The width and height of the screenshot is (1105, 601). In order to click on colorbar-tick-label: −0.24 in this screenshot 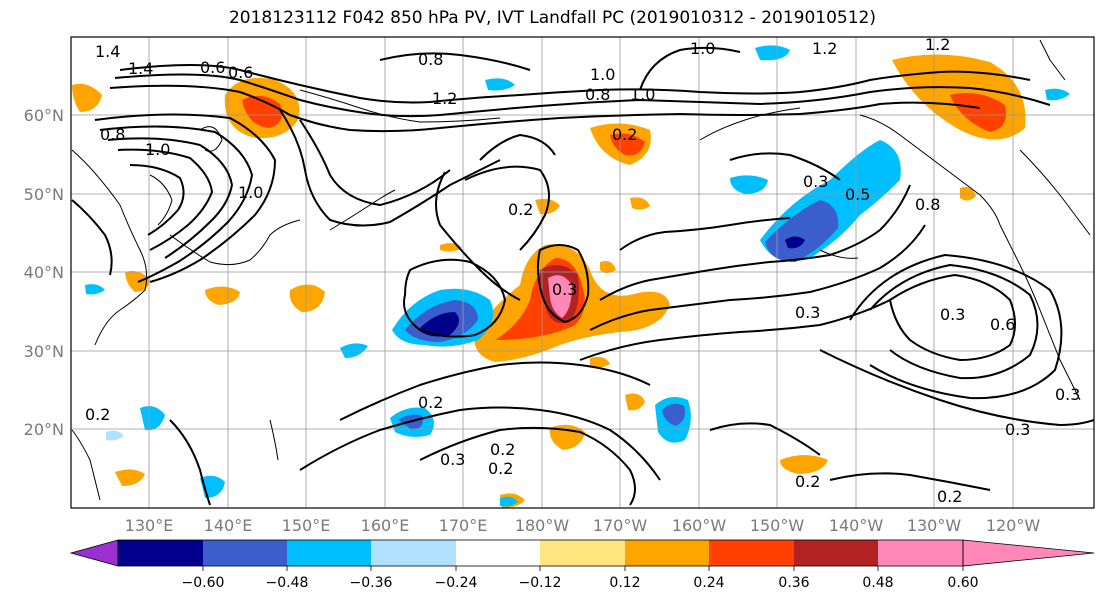, I will do `click(456, 583)`.